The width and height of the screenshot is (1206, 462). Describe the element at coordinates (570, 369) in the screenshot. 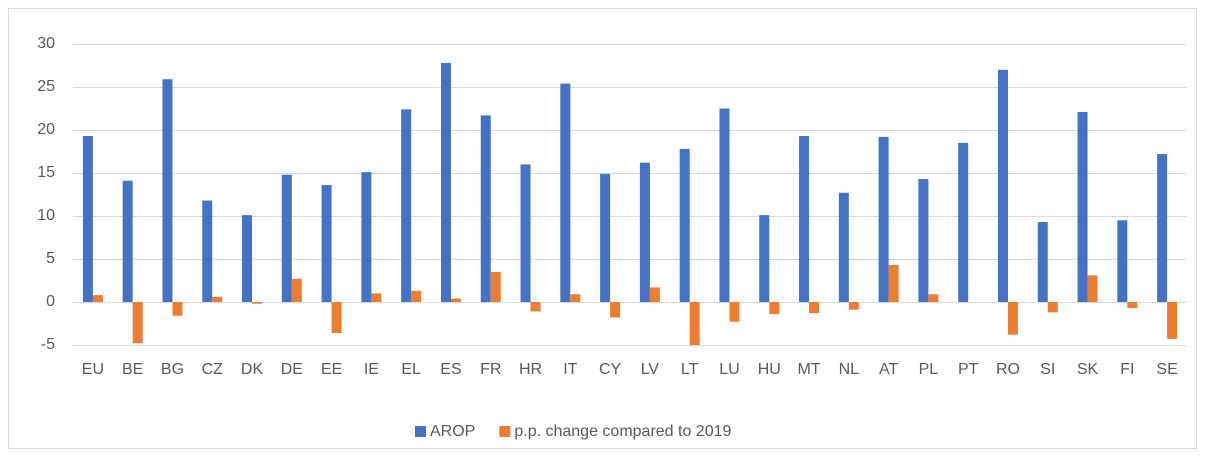

I see `x-tick-label: IT` at that location.